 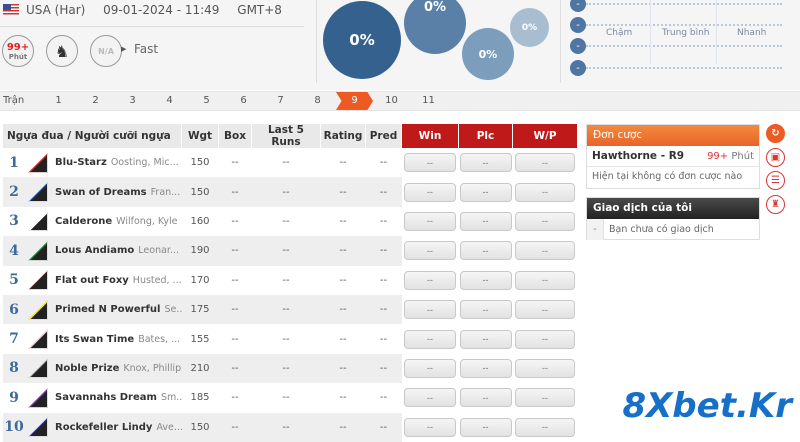 What do you see at coordinates (14, 427) in the screenshot?
I see `runner-number: 10` at bounding box center [14, 427].